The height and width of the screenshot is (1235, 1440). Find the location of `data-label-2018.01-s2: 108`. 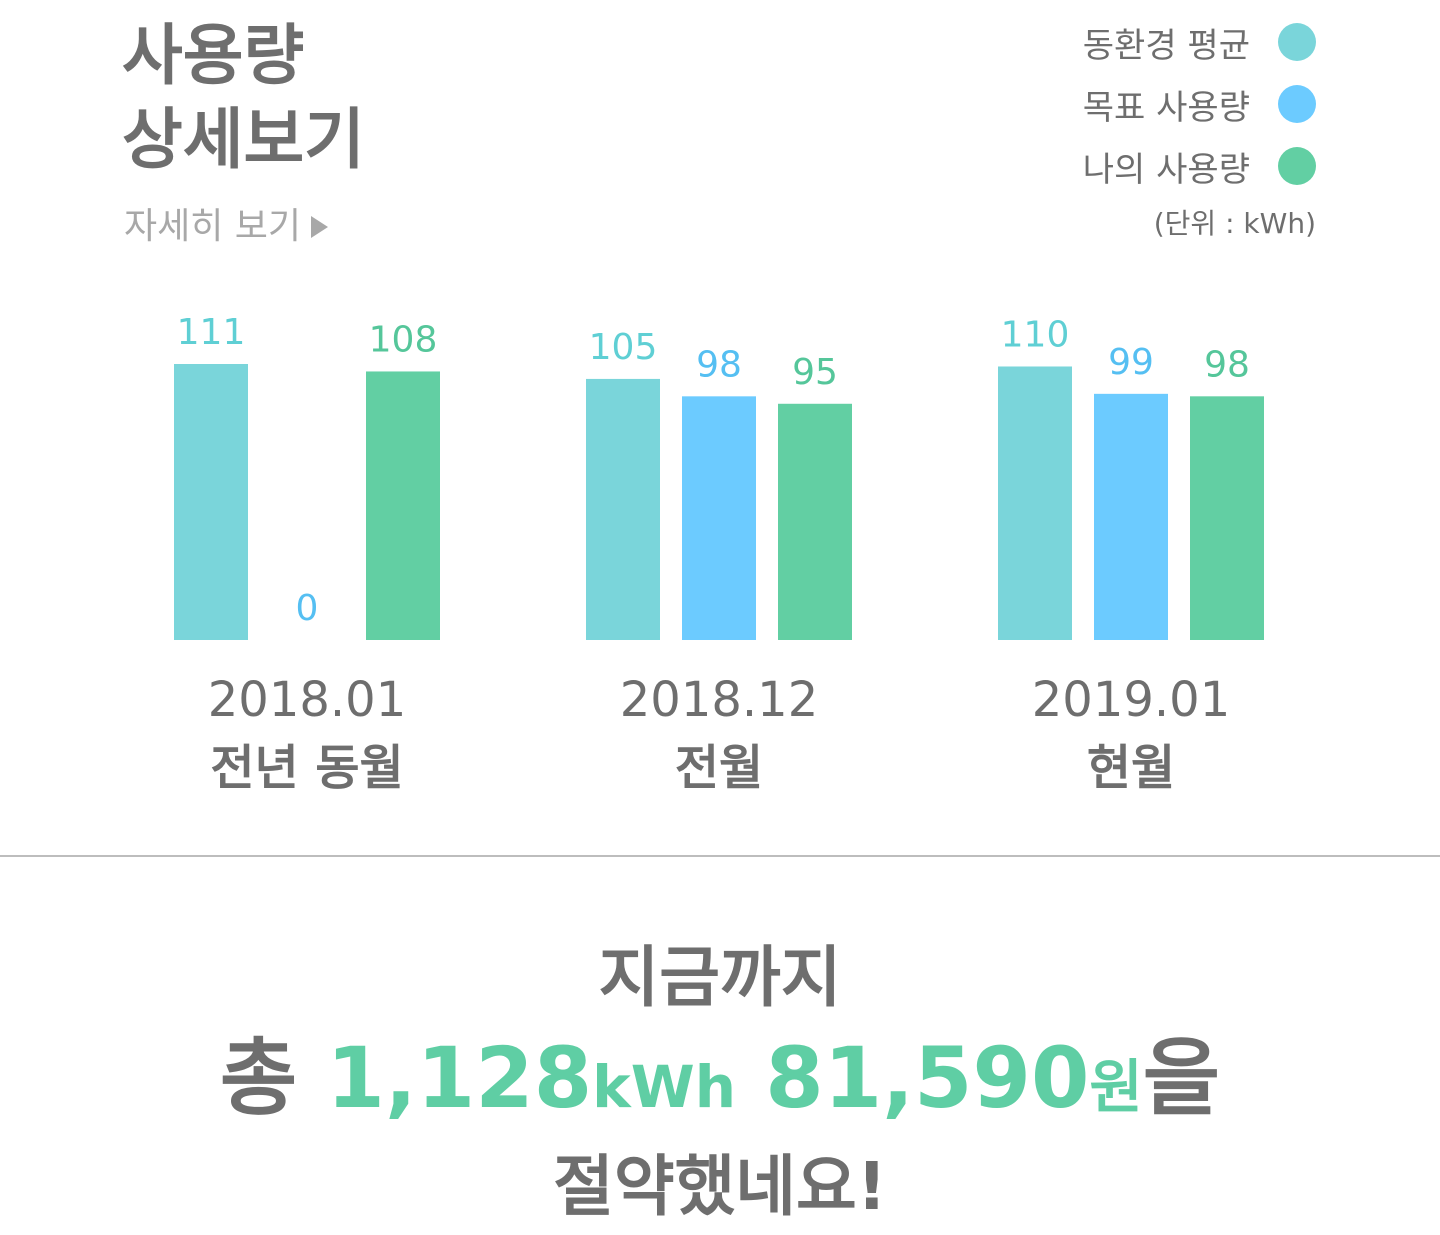

data-label-2018.01-s2: 108 is located at coordinates (403, 339).